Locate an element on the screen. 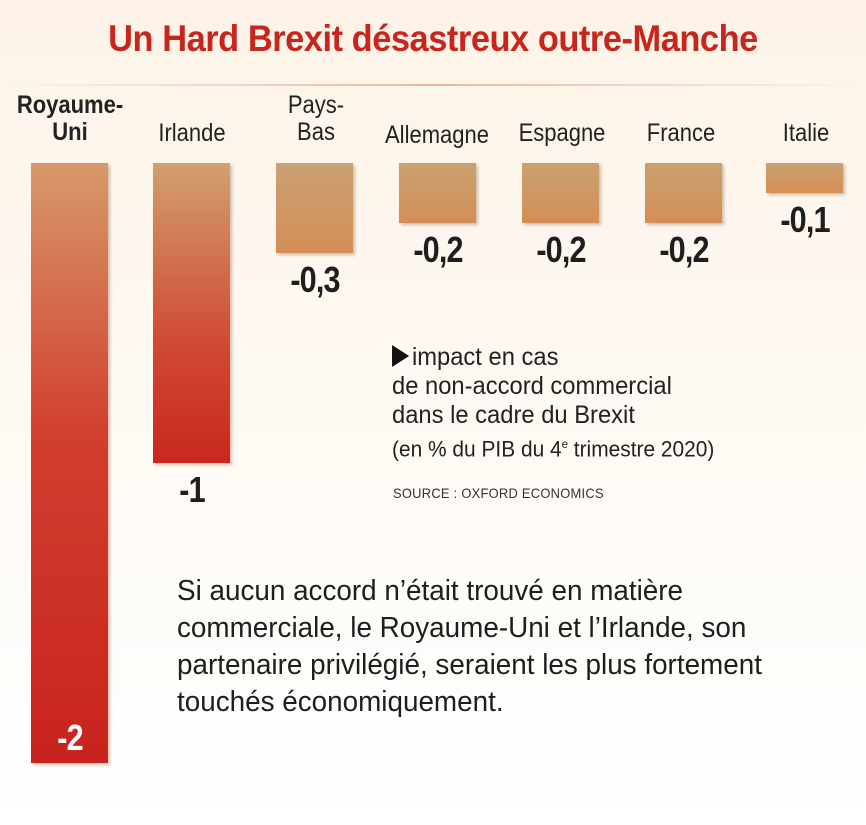 The height and width of the screenshot is (825, 866). legend-unit-prefix: (en % du PIB du 4 is located at coordinates (477, 449).